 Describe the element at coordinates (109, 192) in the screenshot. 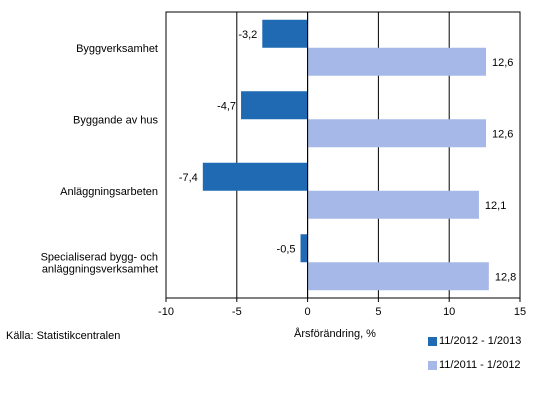

I see `category-label: Anläggningsarbeten` at that location.